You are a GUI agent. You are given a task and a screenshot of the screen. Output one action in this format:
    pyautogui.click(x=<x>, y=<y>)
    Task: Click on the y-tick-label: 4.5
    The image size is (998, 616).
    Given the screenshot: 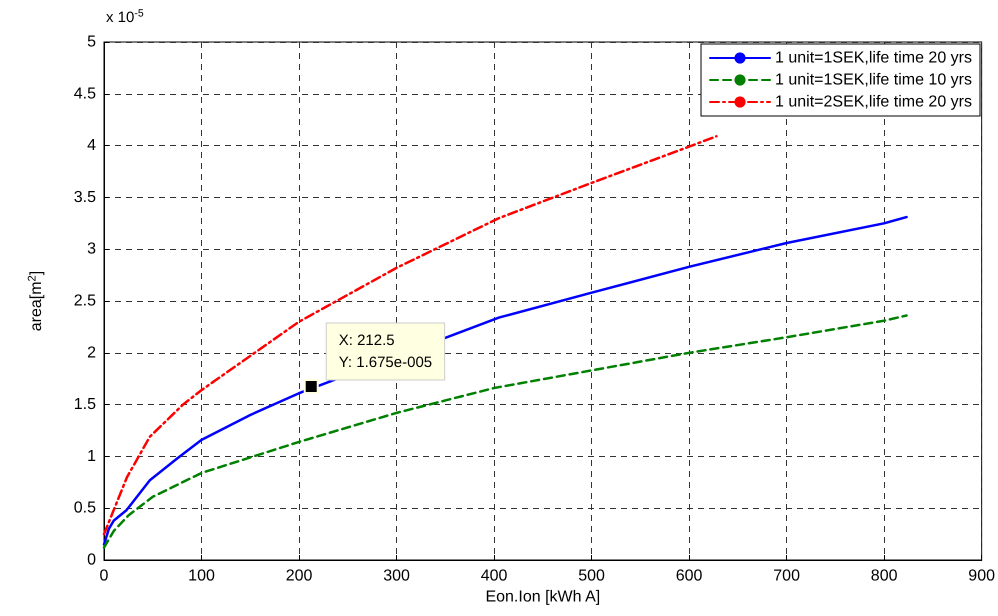 What is the action you would take?
    pyautogui.click(x=85, y=93)
    